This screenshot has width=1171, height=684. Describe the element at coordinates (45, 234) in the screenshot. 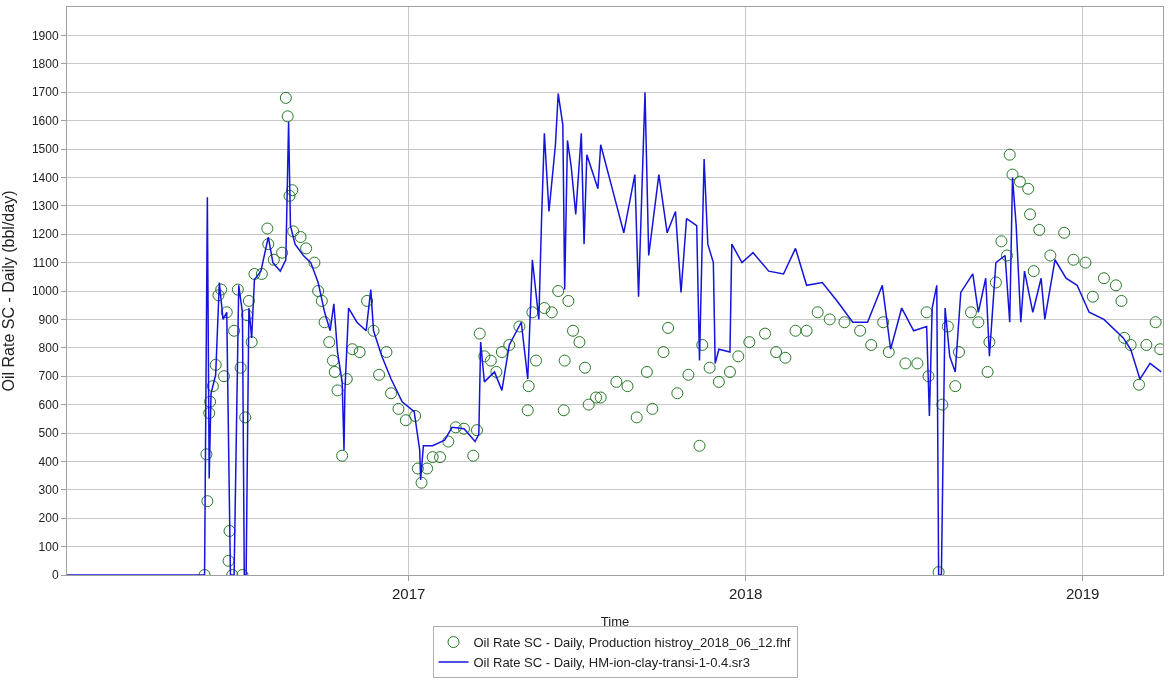

I see `y-tick-label: 1200` at that location.